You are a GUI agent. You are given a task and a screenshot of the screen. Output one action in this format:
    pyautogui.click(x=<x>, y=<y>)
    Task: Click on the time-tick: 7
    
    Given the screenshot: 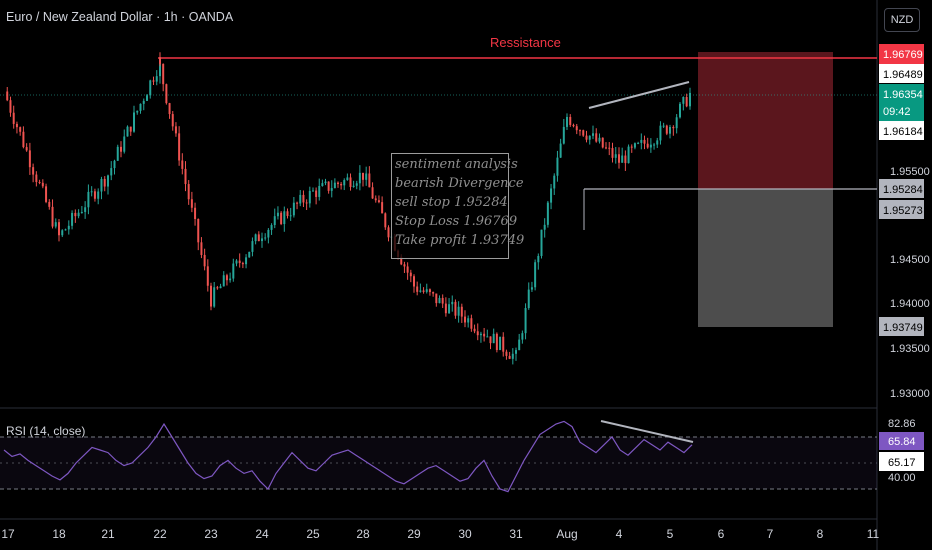 What is the action you would take?
    pyautogui.click(x=770, y=534)
    